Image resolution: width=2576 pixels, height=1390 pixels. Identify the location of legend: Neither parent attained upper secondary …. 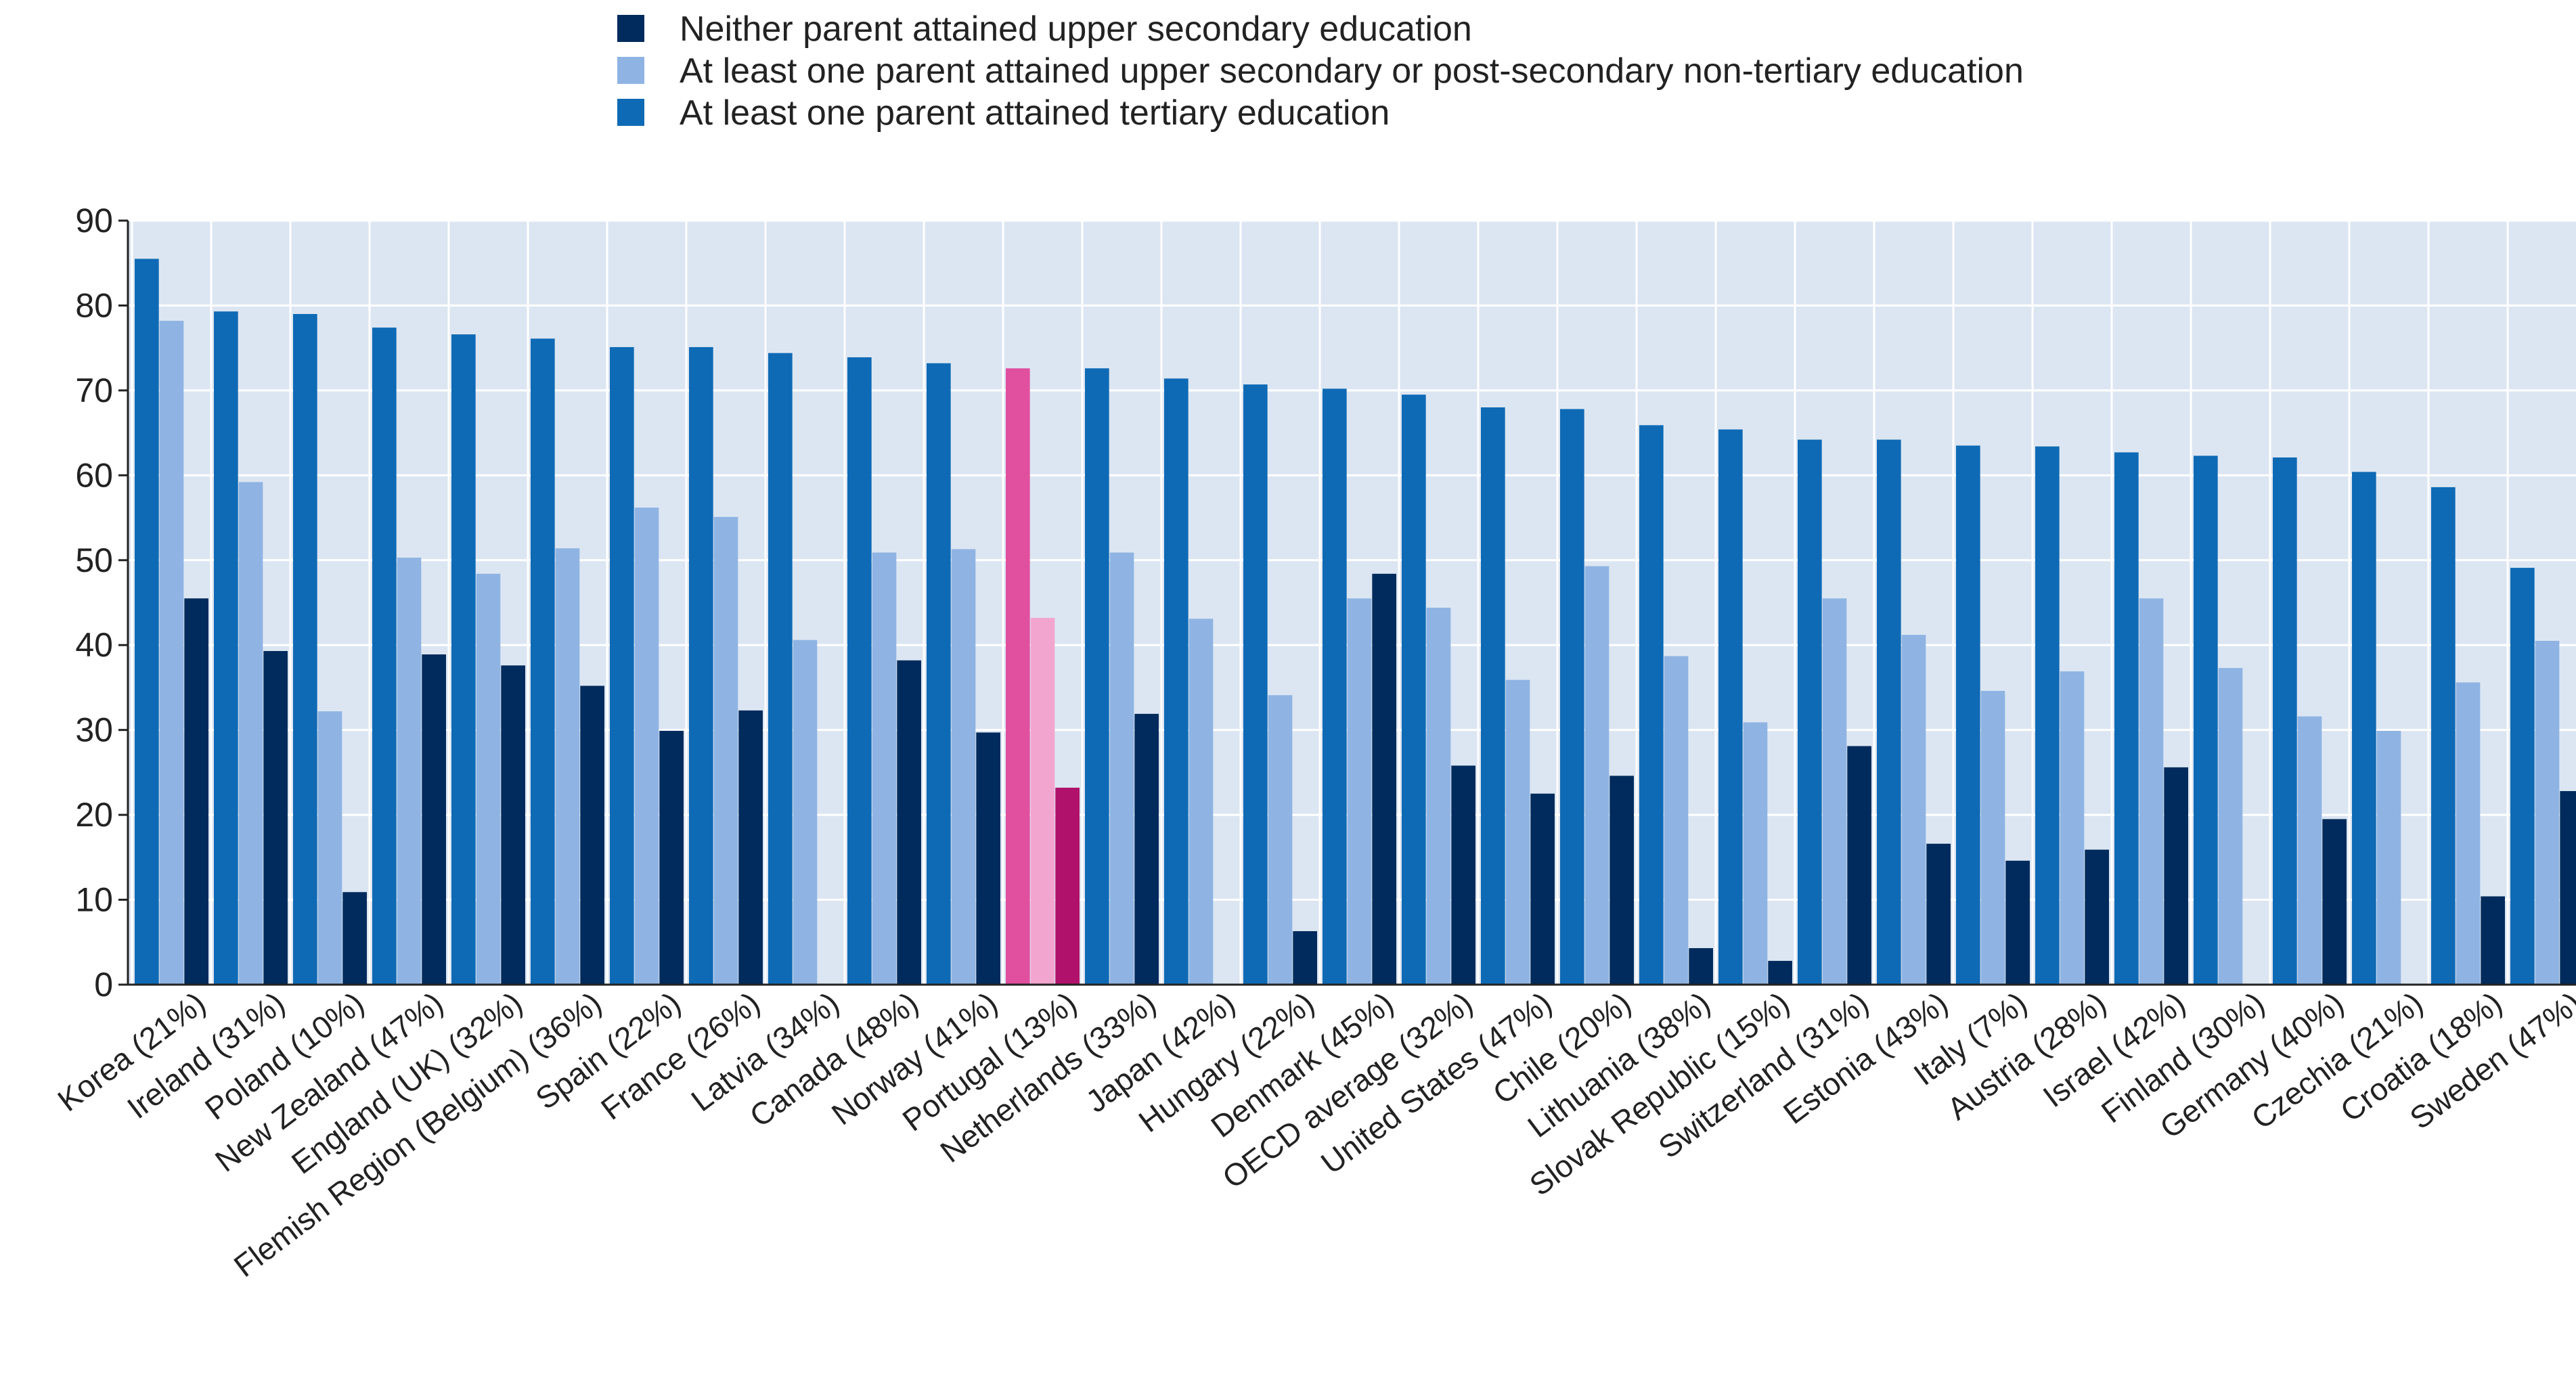
(1320, 71).